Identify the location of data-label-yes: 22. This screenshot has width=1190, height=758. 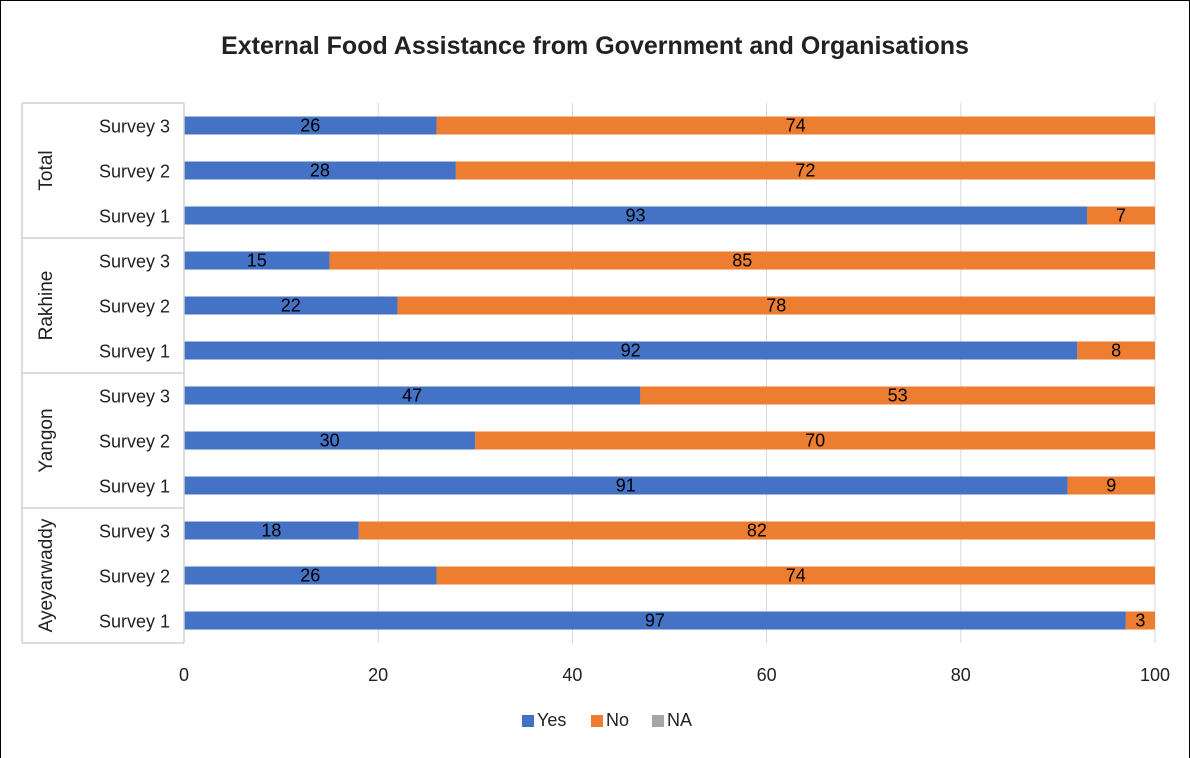
(291, 306).